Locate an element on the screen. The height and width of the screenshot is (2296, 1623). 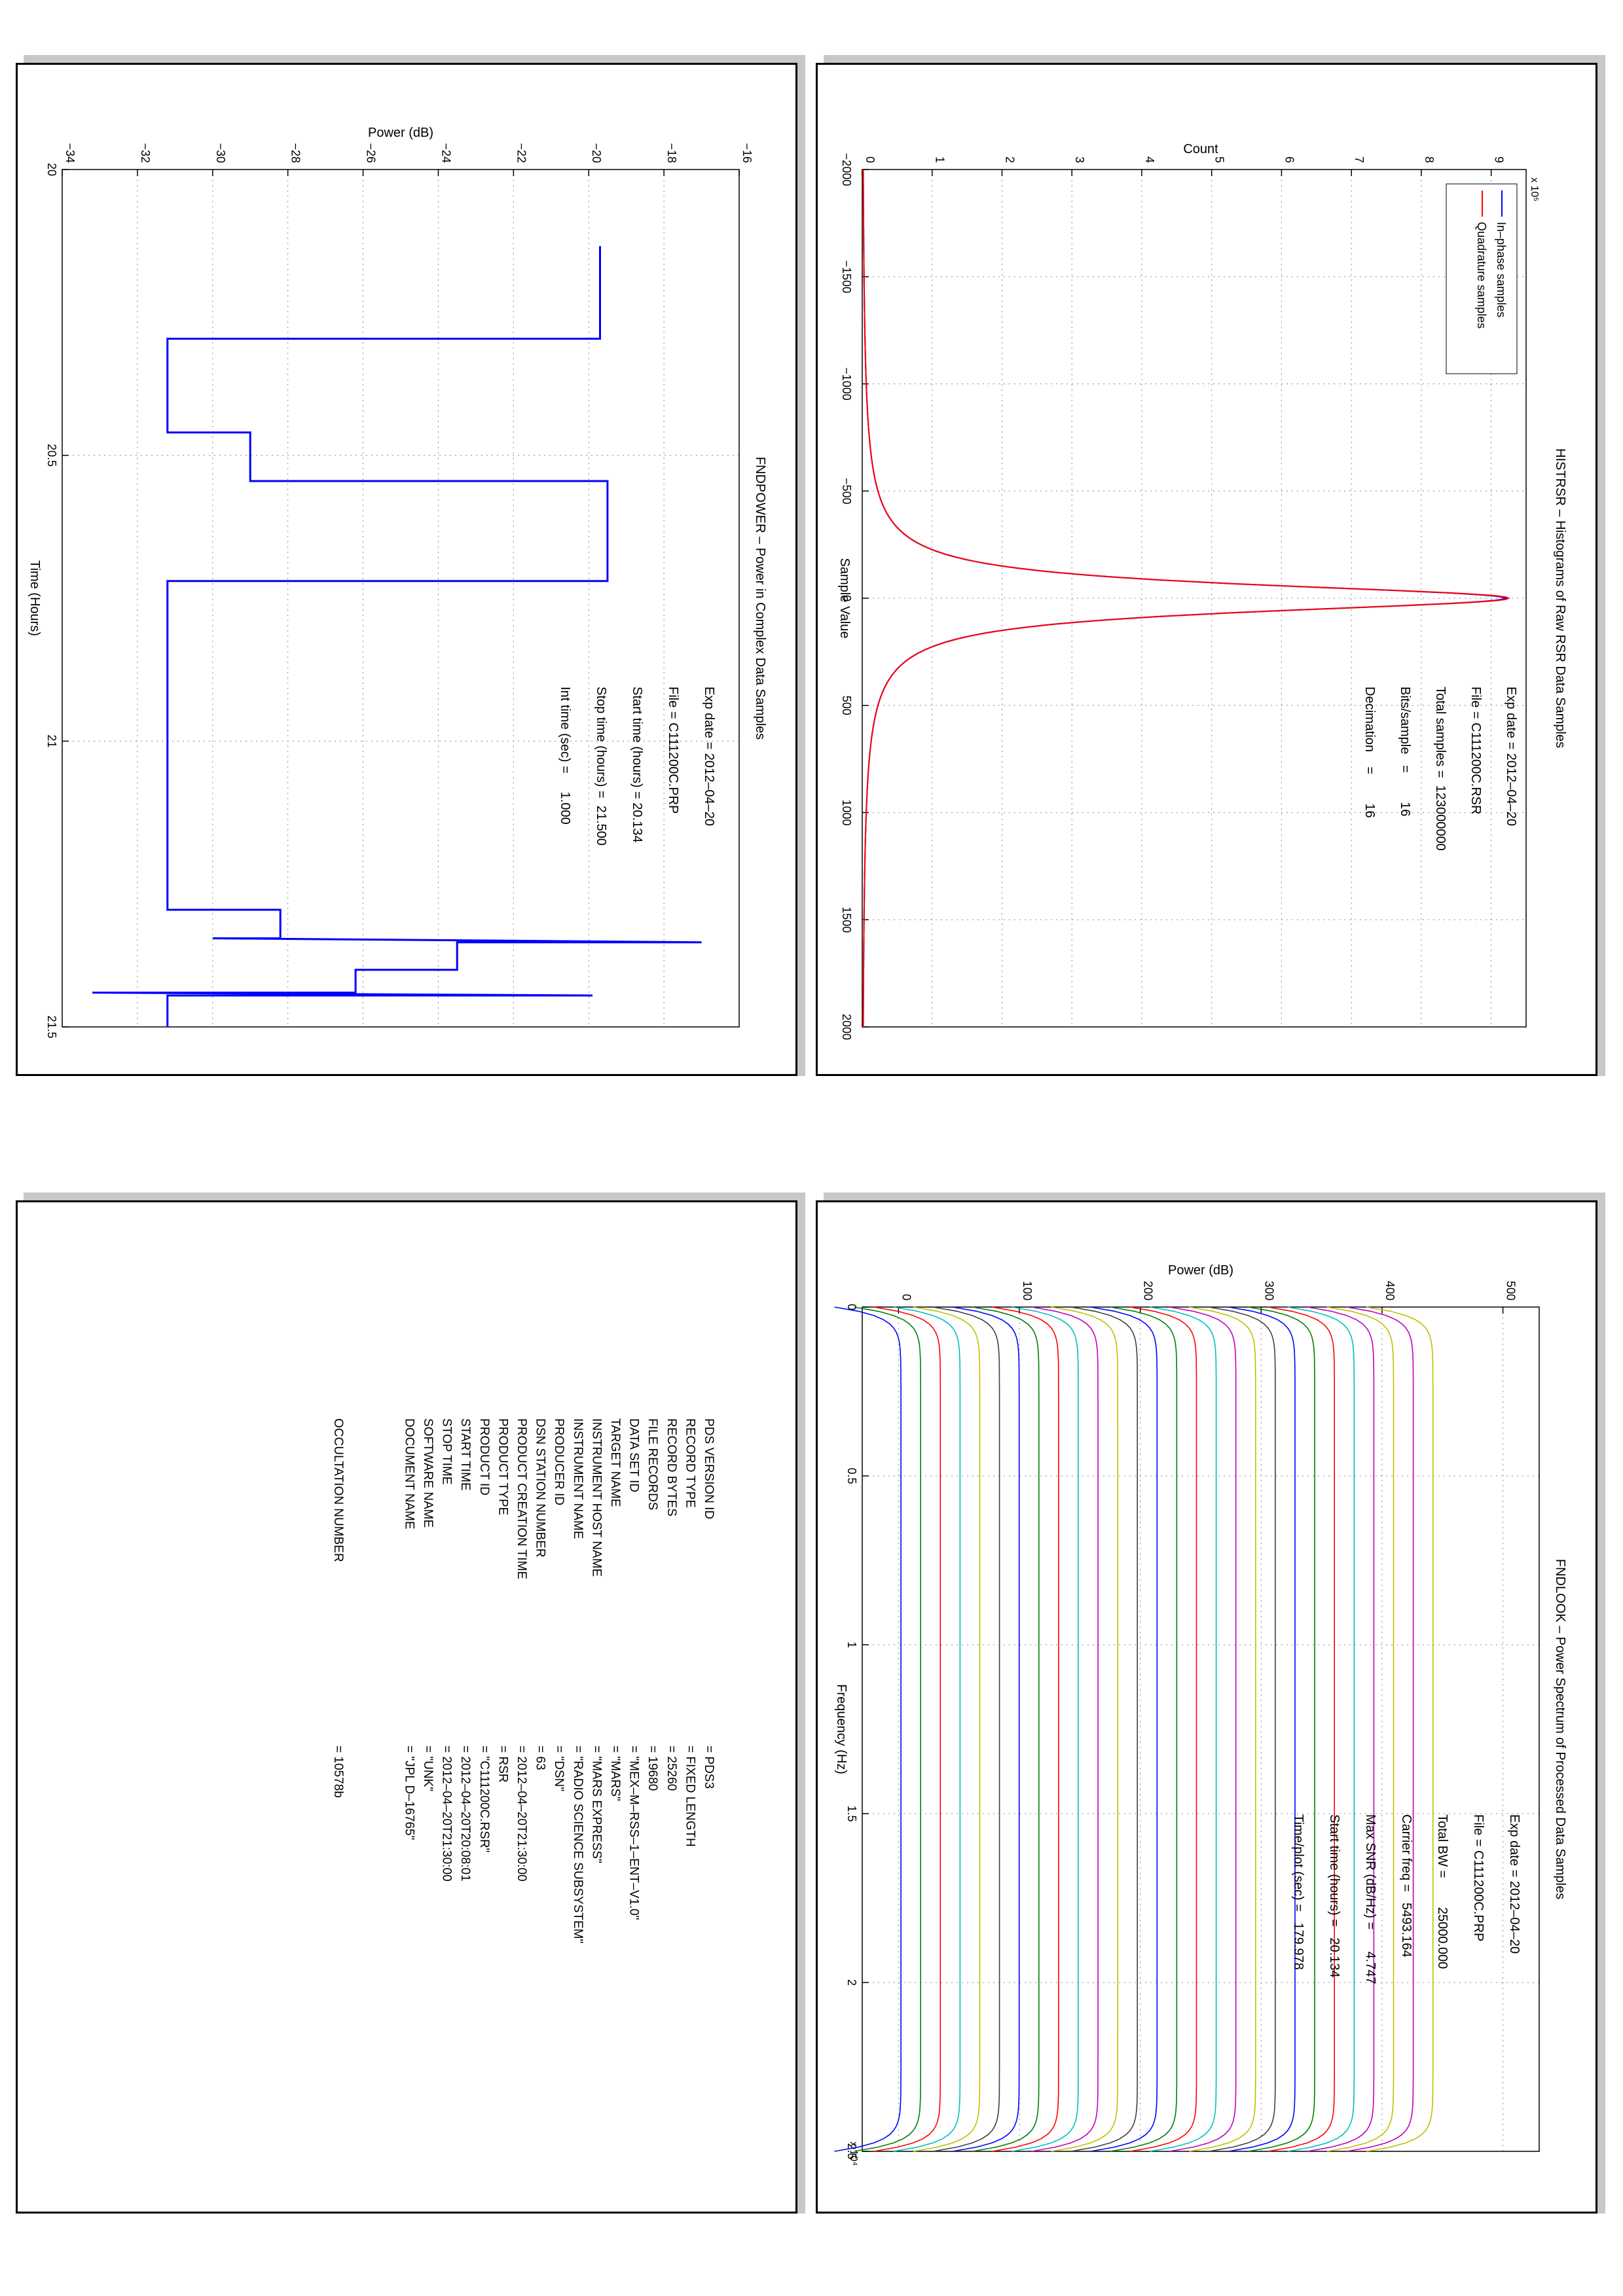
pds-label-value: = FIXED LENGTH is located at coordinates (690, 1796).